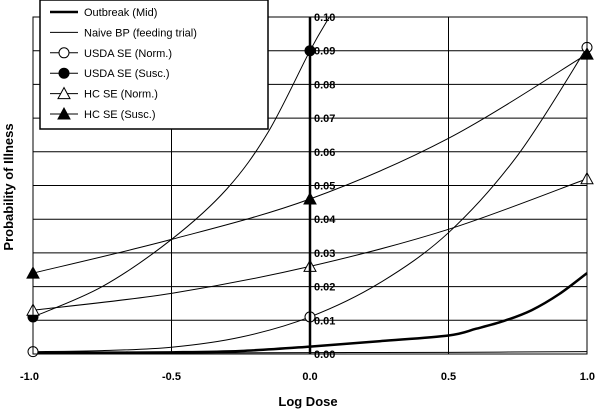 The image size is (595, 409). What do you see at coordinates (324, 153) in the screenshot?
I see `y-tick-label: 0.06` at bounding box center [324, 153].